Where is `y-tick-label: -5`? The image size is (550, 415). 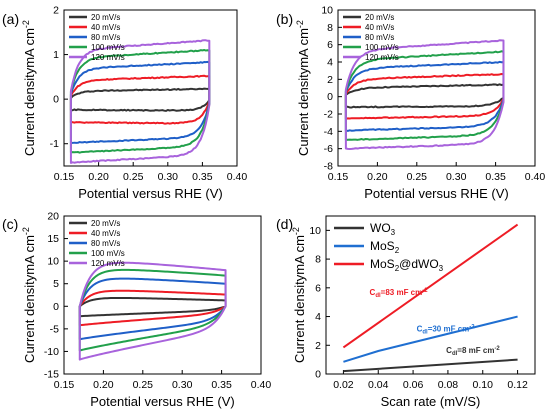 y-tick-label: -5 is located at coordinates (54, 329).